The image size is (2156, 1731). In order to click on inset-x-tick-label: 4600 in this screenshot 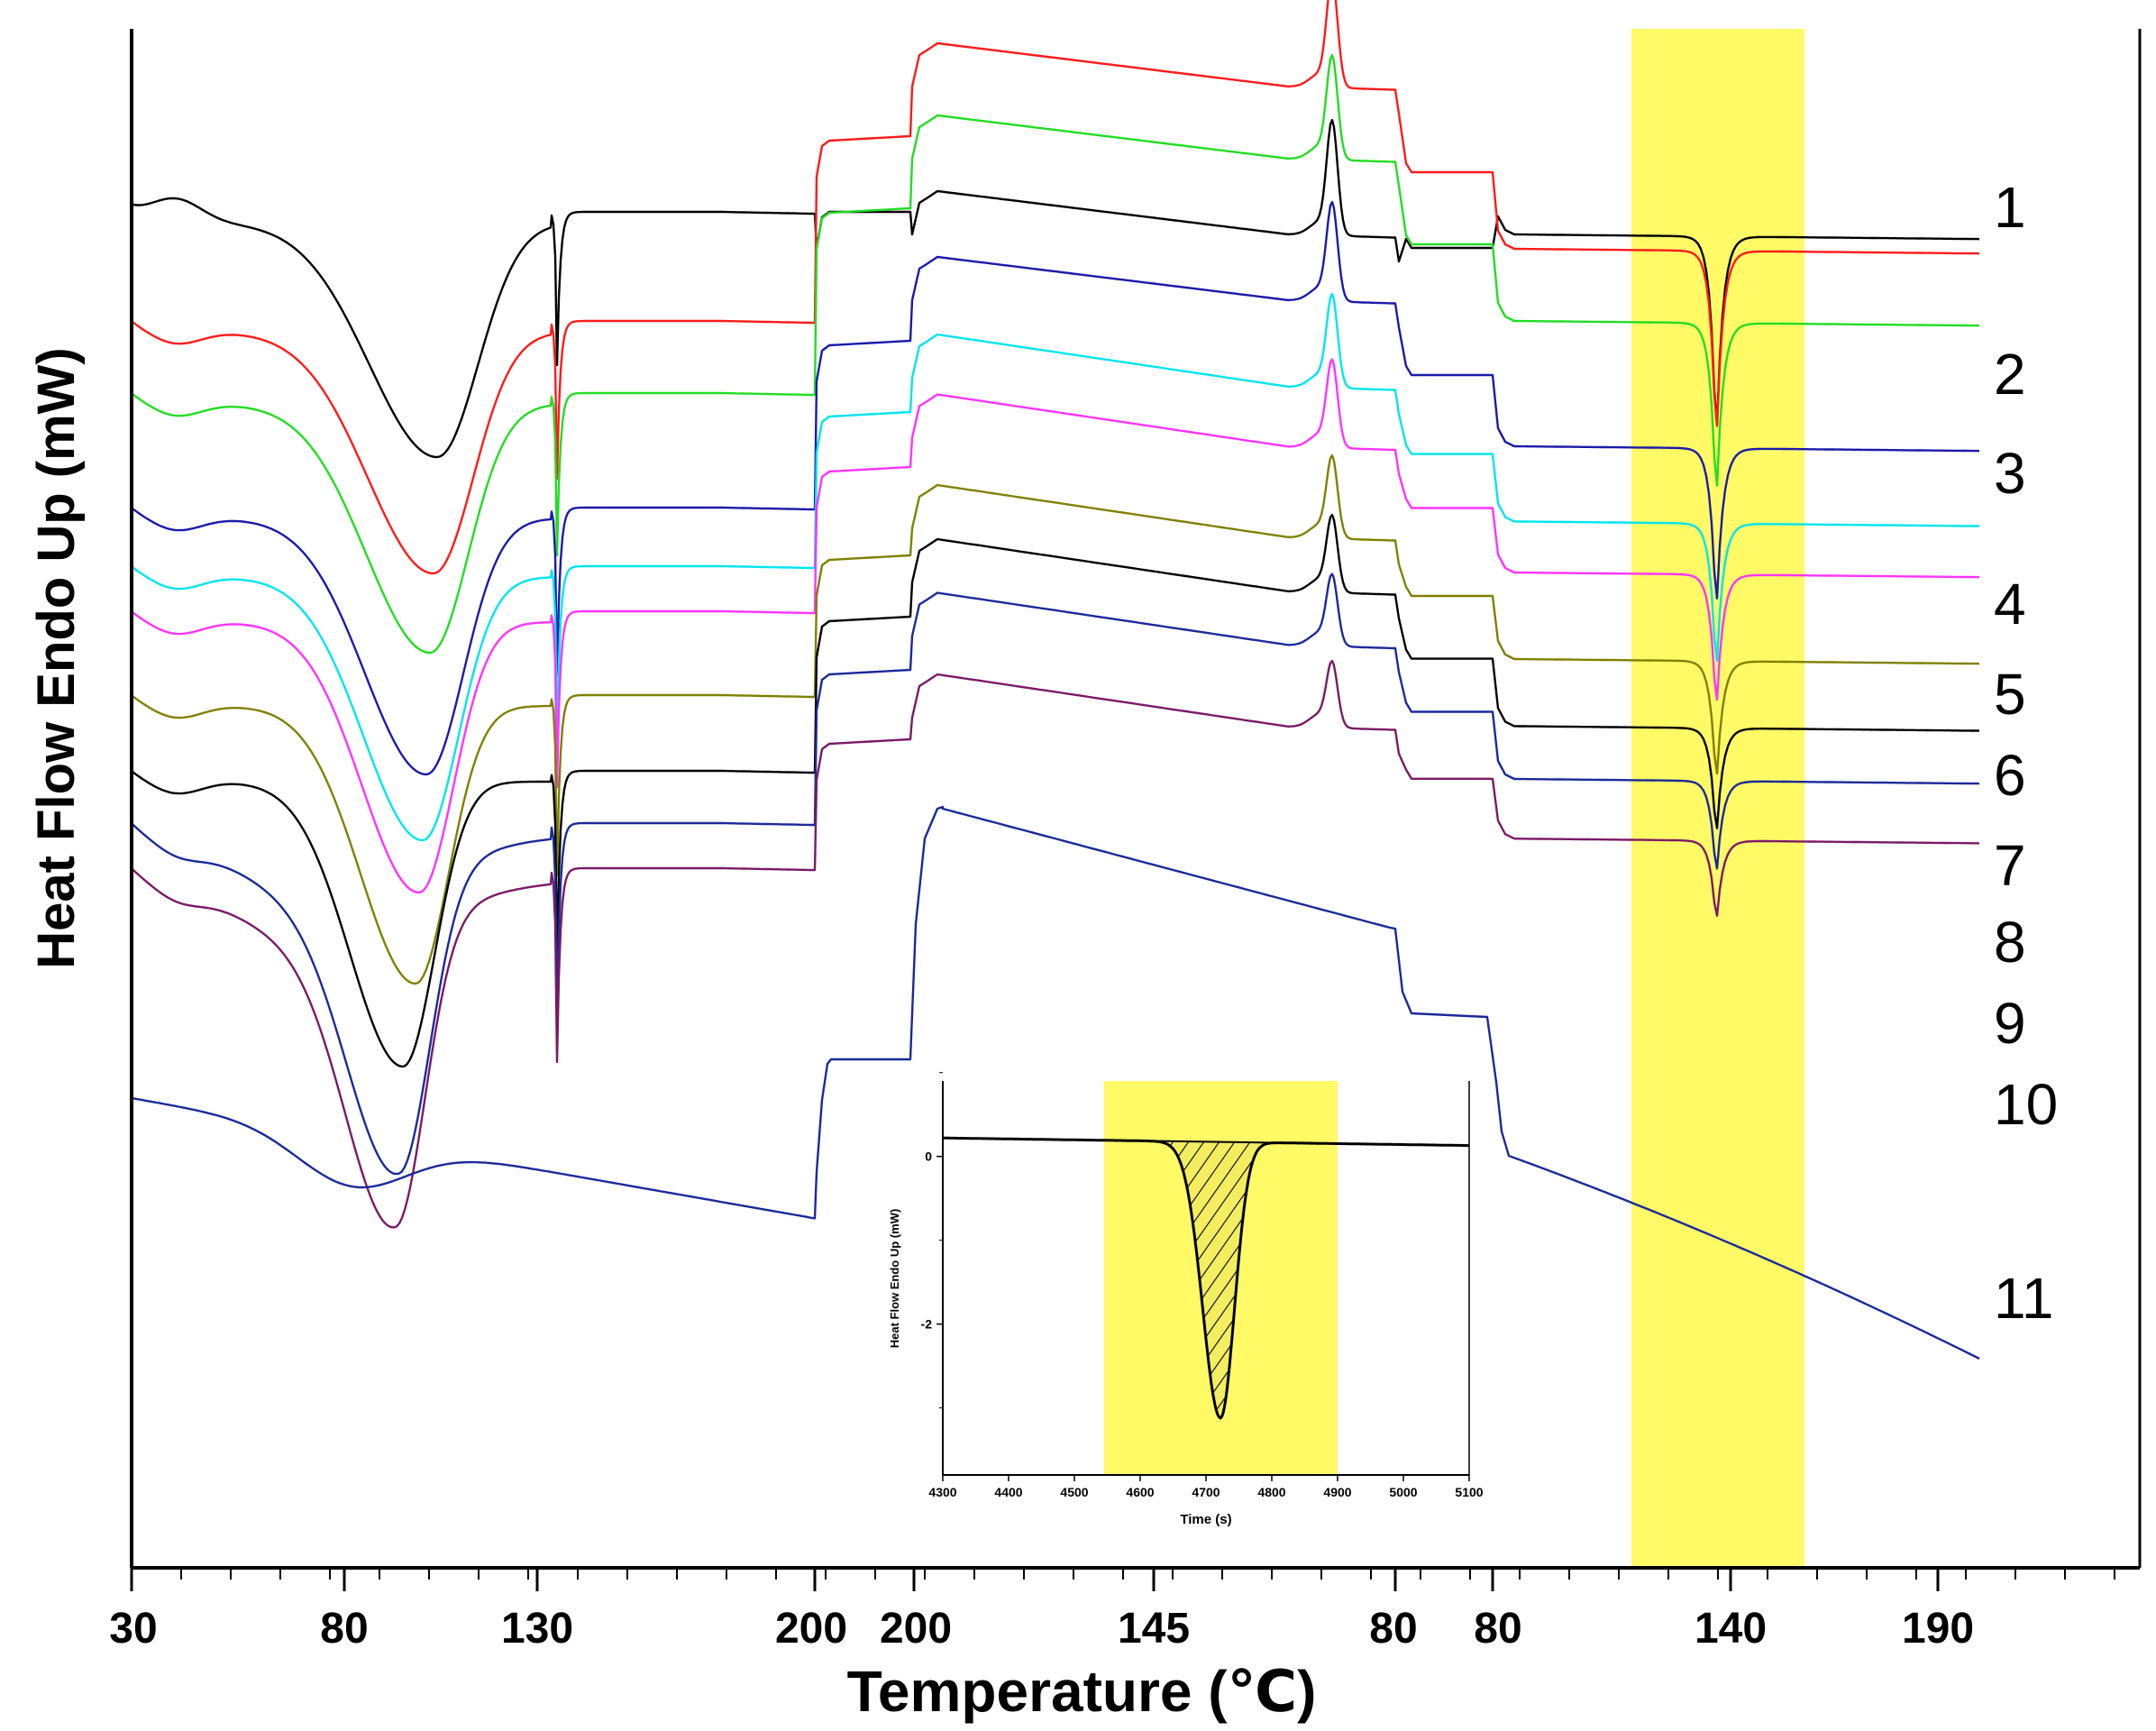, I will do `click(1140, 1492)`.